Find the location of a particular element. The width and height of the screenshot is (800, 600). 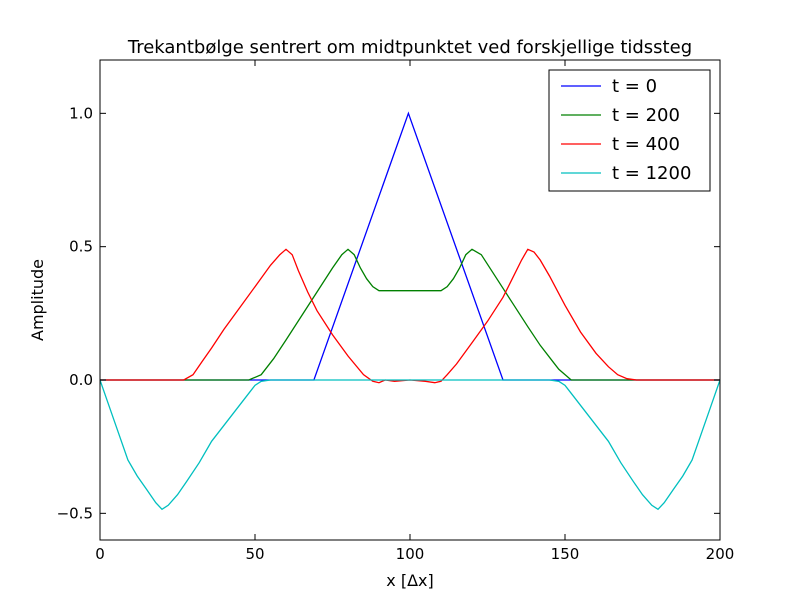

legend-entry-1: t = 200 is located at coordinates (646, 115).